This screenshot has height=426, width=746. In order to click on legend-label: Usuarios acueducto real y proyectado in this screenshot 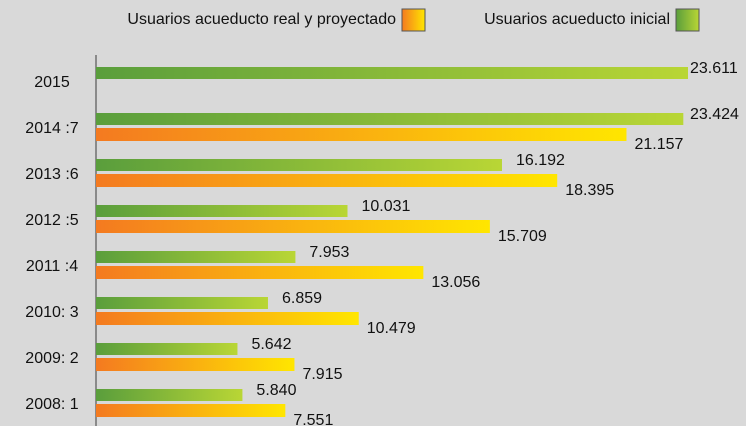, I will do `click(261, 19)`.